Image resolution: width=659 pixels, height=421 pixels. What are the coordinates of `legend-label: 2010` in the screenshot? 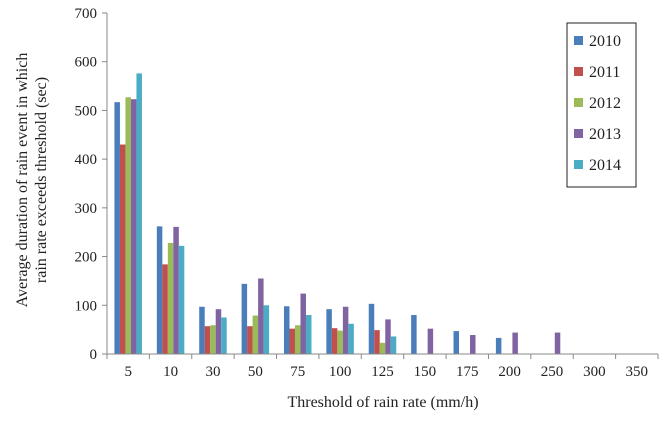 It's located at (605, 41).